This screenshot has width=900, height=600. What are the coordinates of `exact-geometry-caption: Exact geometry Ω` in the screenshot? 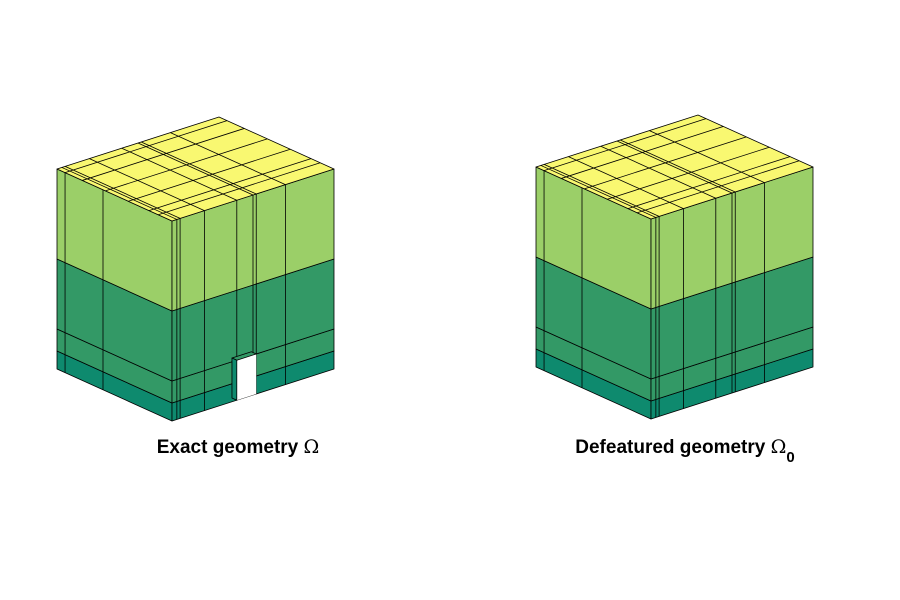 It's located at (238, 447).